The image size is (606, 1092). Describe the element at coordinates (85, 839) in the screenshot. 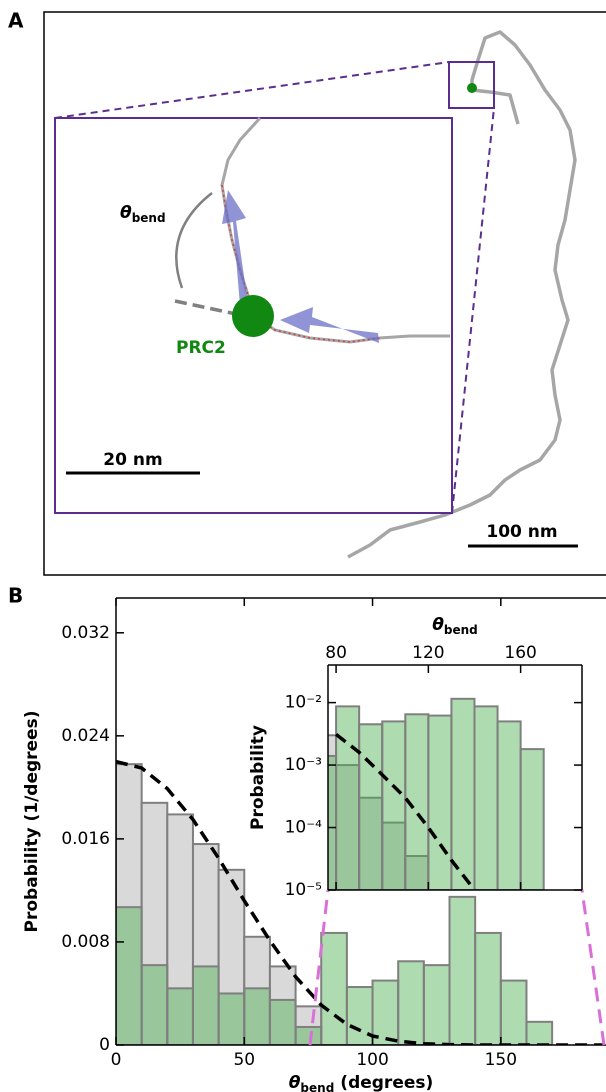

I see `y-tick-label: 0.016` at that location.